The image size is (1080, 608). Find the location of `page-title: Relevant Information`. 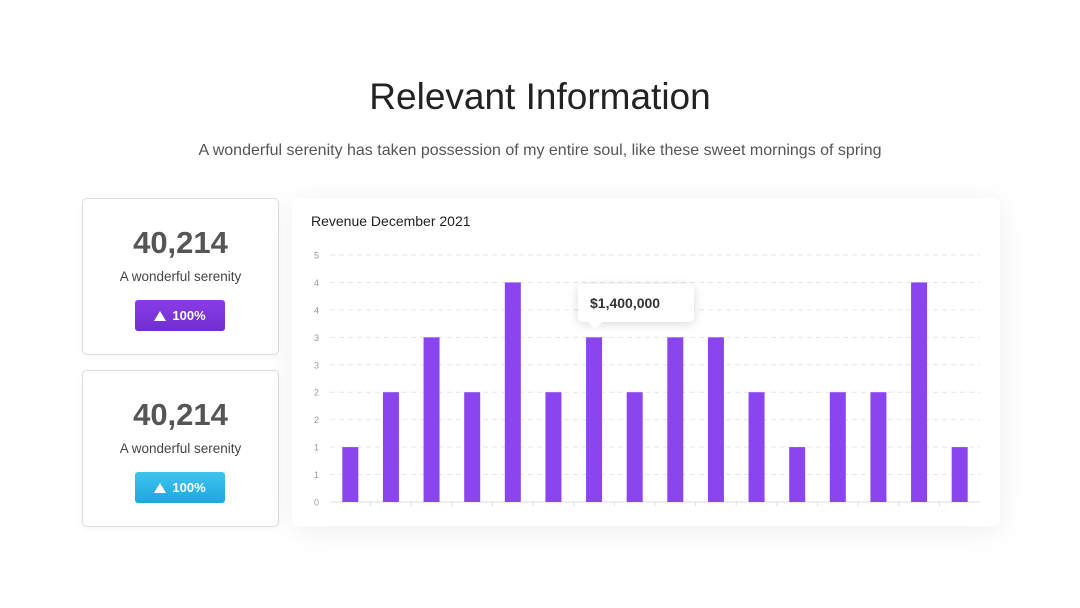

page-title: Relevant Information is located at coordinates (540, 96).